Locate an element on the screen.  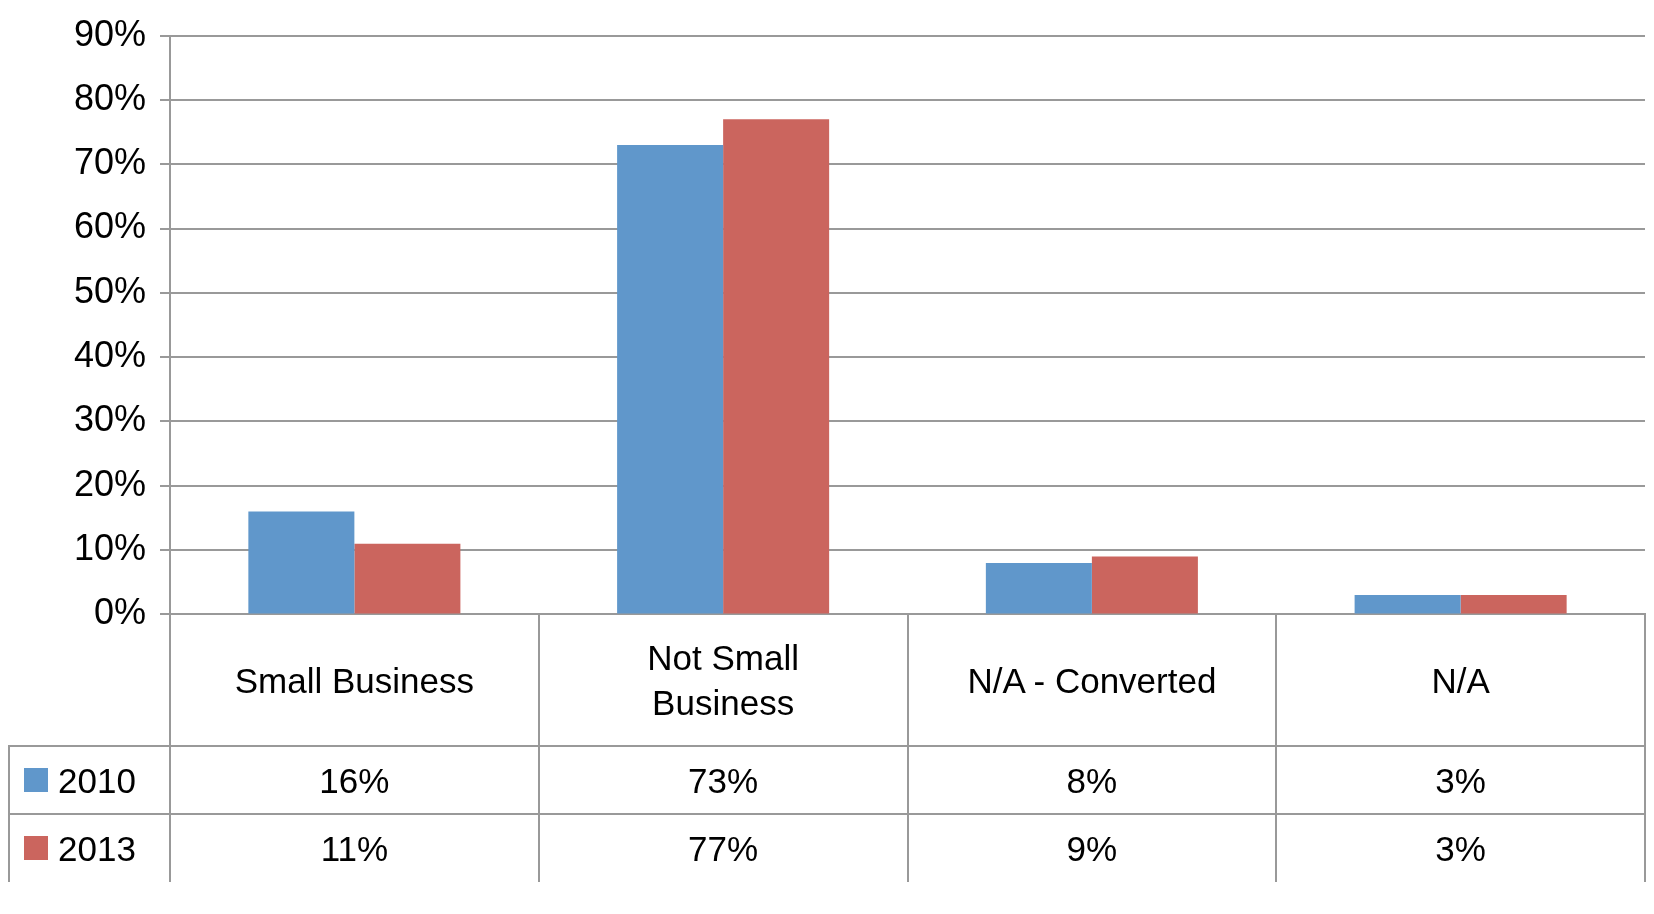
x-tick-label: Not Small Business is located at coordinates (723, 680).